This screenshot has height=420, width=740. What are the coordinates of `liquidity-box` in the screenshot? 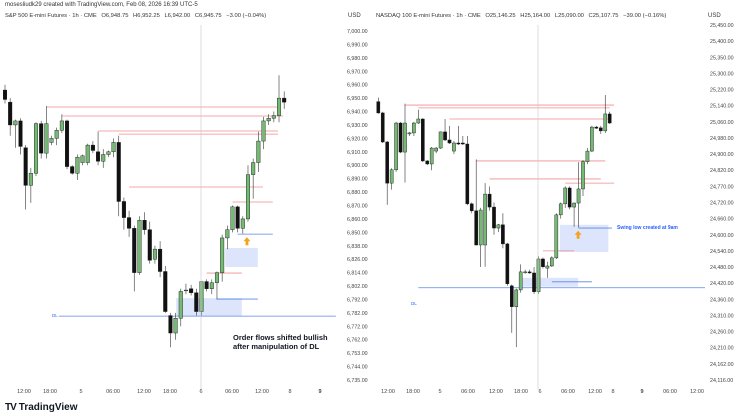 It's located at (209, 307).